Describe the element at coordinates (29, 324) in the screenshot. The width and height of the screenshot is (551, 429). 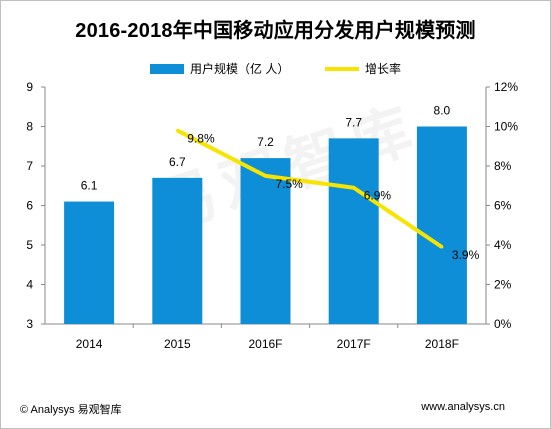
I see `left-tick-label: 3` at that location.